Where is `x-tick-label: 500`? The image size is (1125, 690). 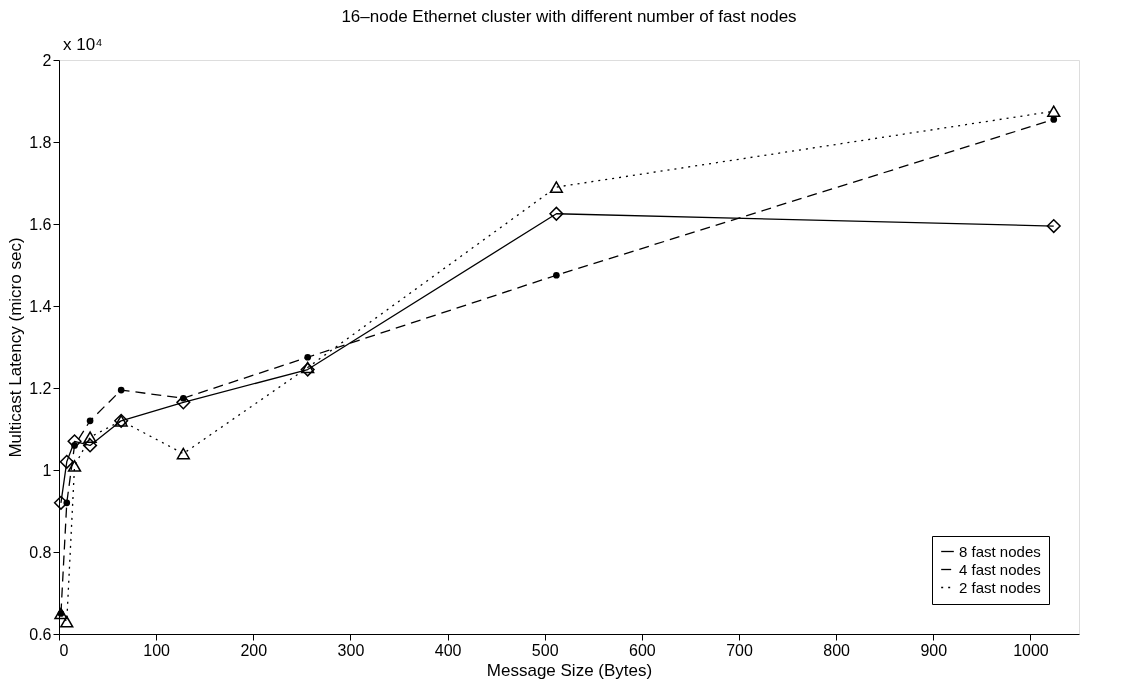
x-tick-label: 500 is located at coordinates (545, 650).